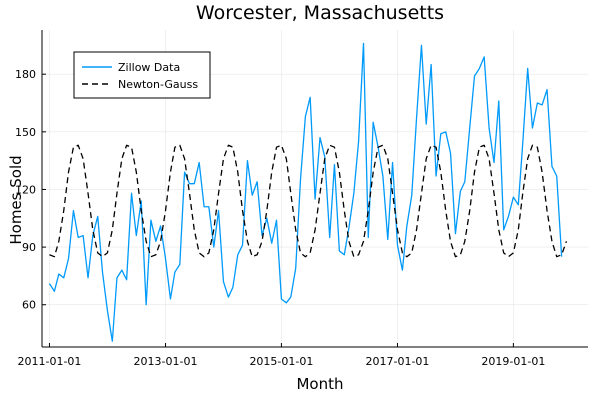 This screenshot has height=400, width=600. What do you see at coordinates (25, 74) in the screenshot?
I see `y-tick-label: 180` at bounding box center [25, 74].